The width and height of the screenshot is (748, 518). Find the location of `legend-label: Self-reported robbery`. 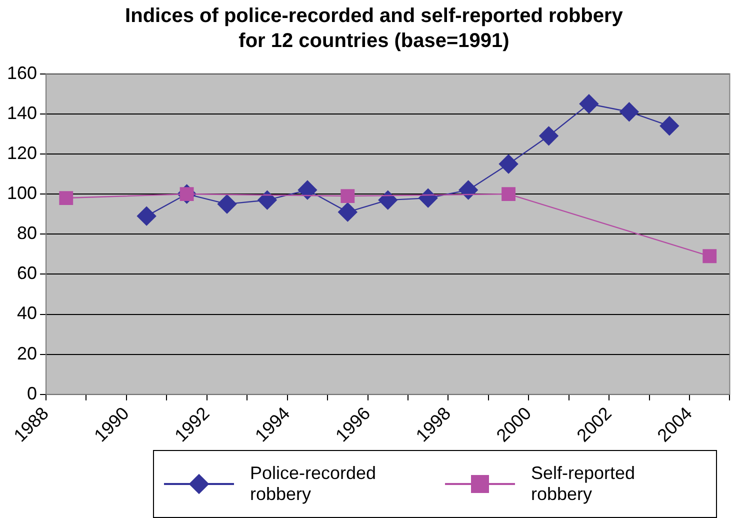

legend-label: Self-reported robbery is located at coordinates (583, 484).